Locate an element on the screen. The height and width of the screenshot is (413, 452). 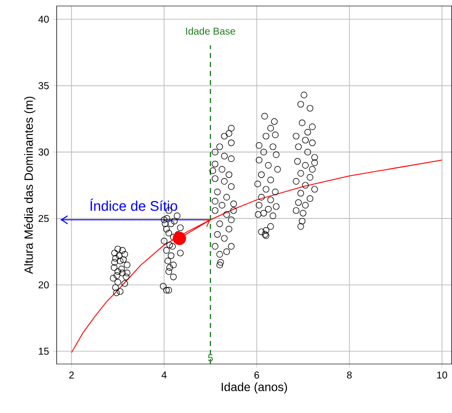
y-tick-label: 15 is located at coordinates (43, 351).